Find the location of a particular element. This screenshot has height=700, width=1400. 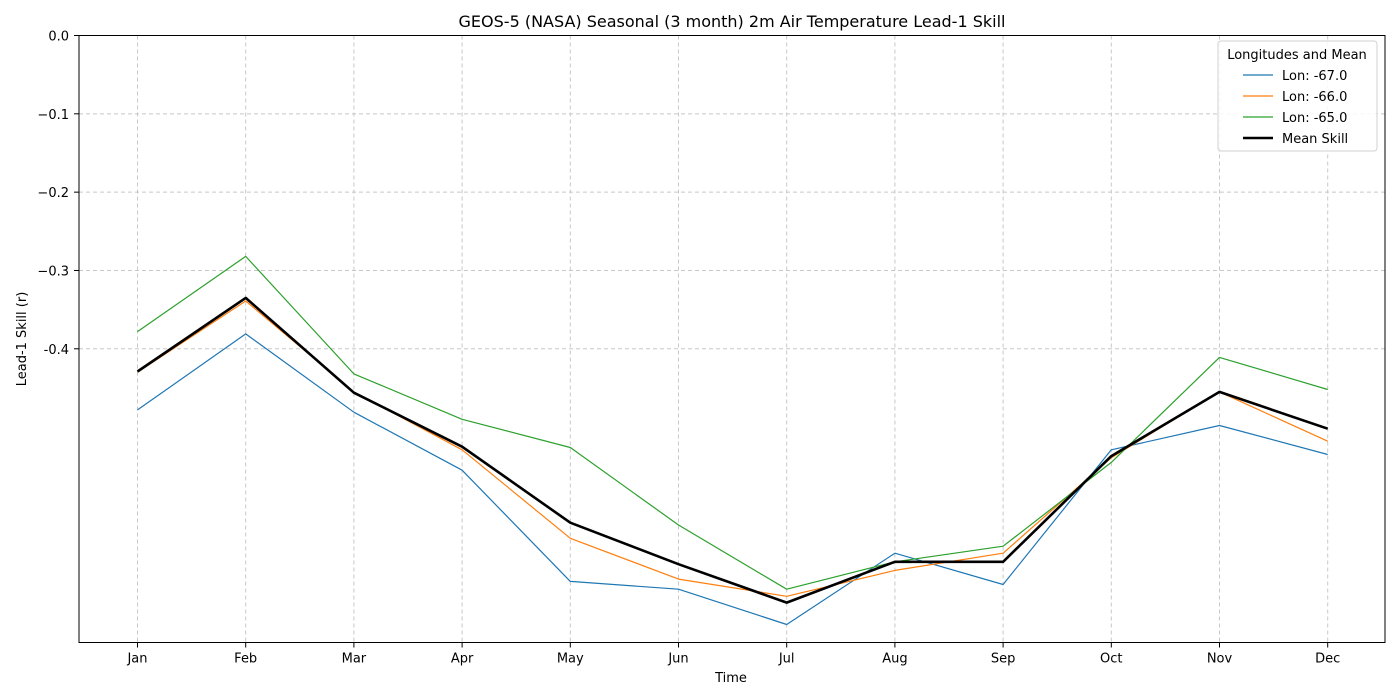

y-axis: 0.0 −0.1 −0.2 −0.3 -0.4 is located at coordinates (58, 194).